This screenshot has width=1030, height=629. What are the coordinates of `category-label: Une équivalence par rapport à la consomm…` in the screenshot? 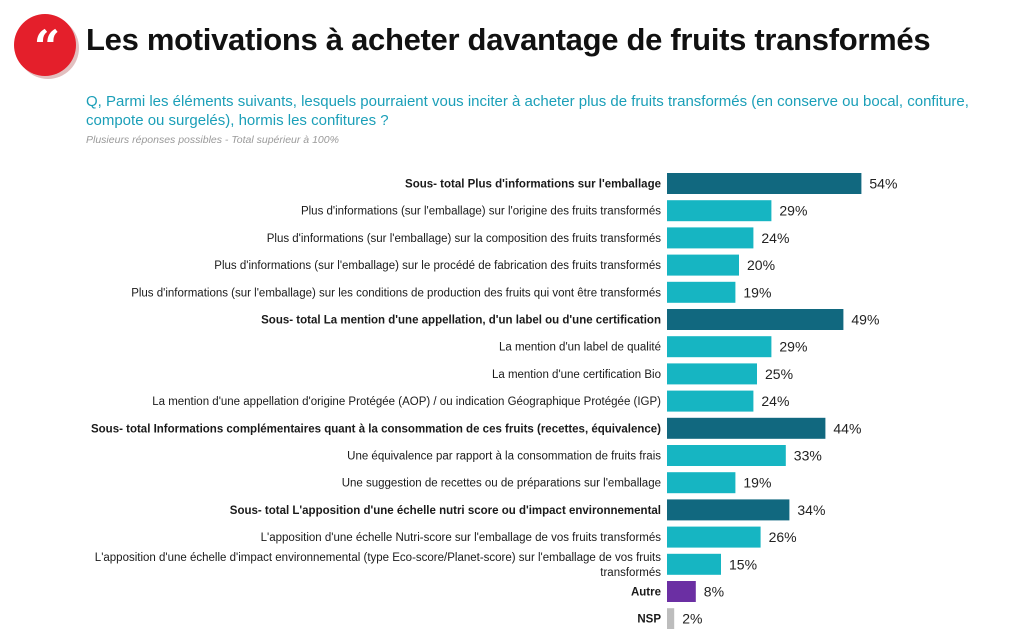 It's located at (504, 457).